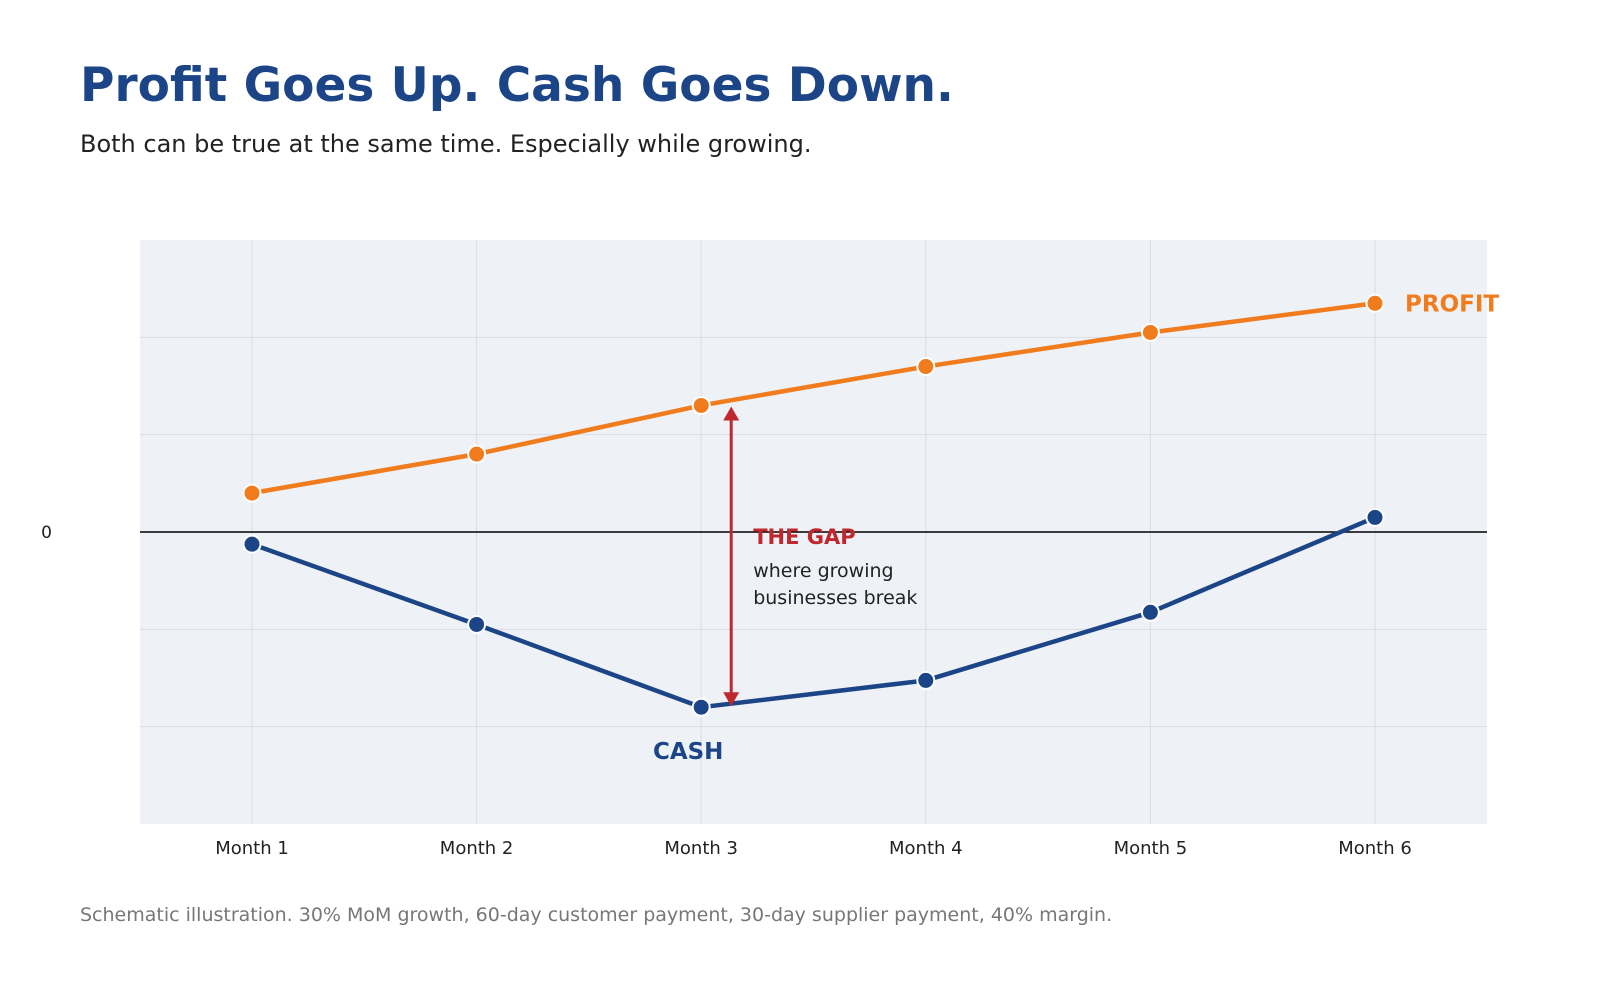 The image size is (1600, 1000). I want to click on gap-arrow-head-bottom, so click(731, 699).